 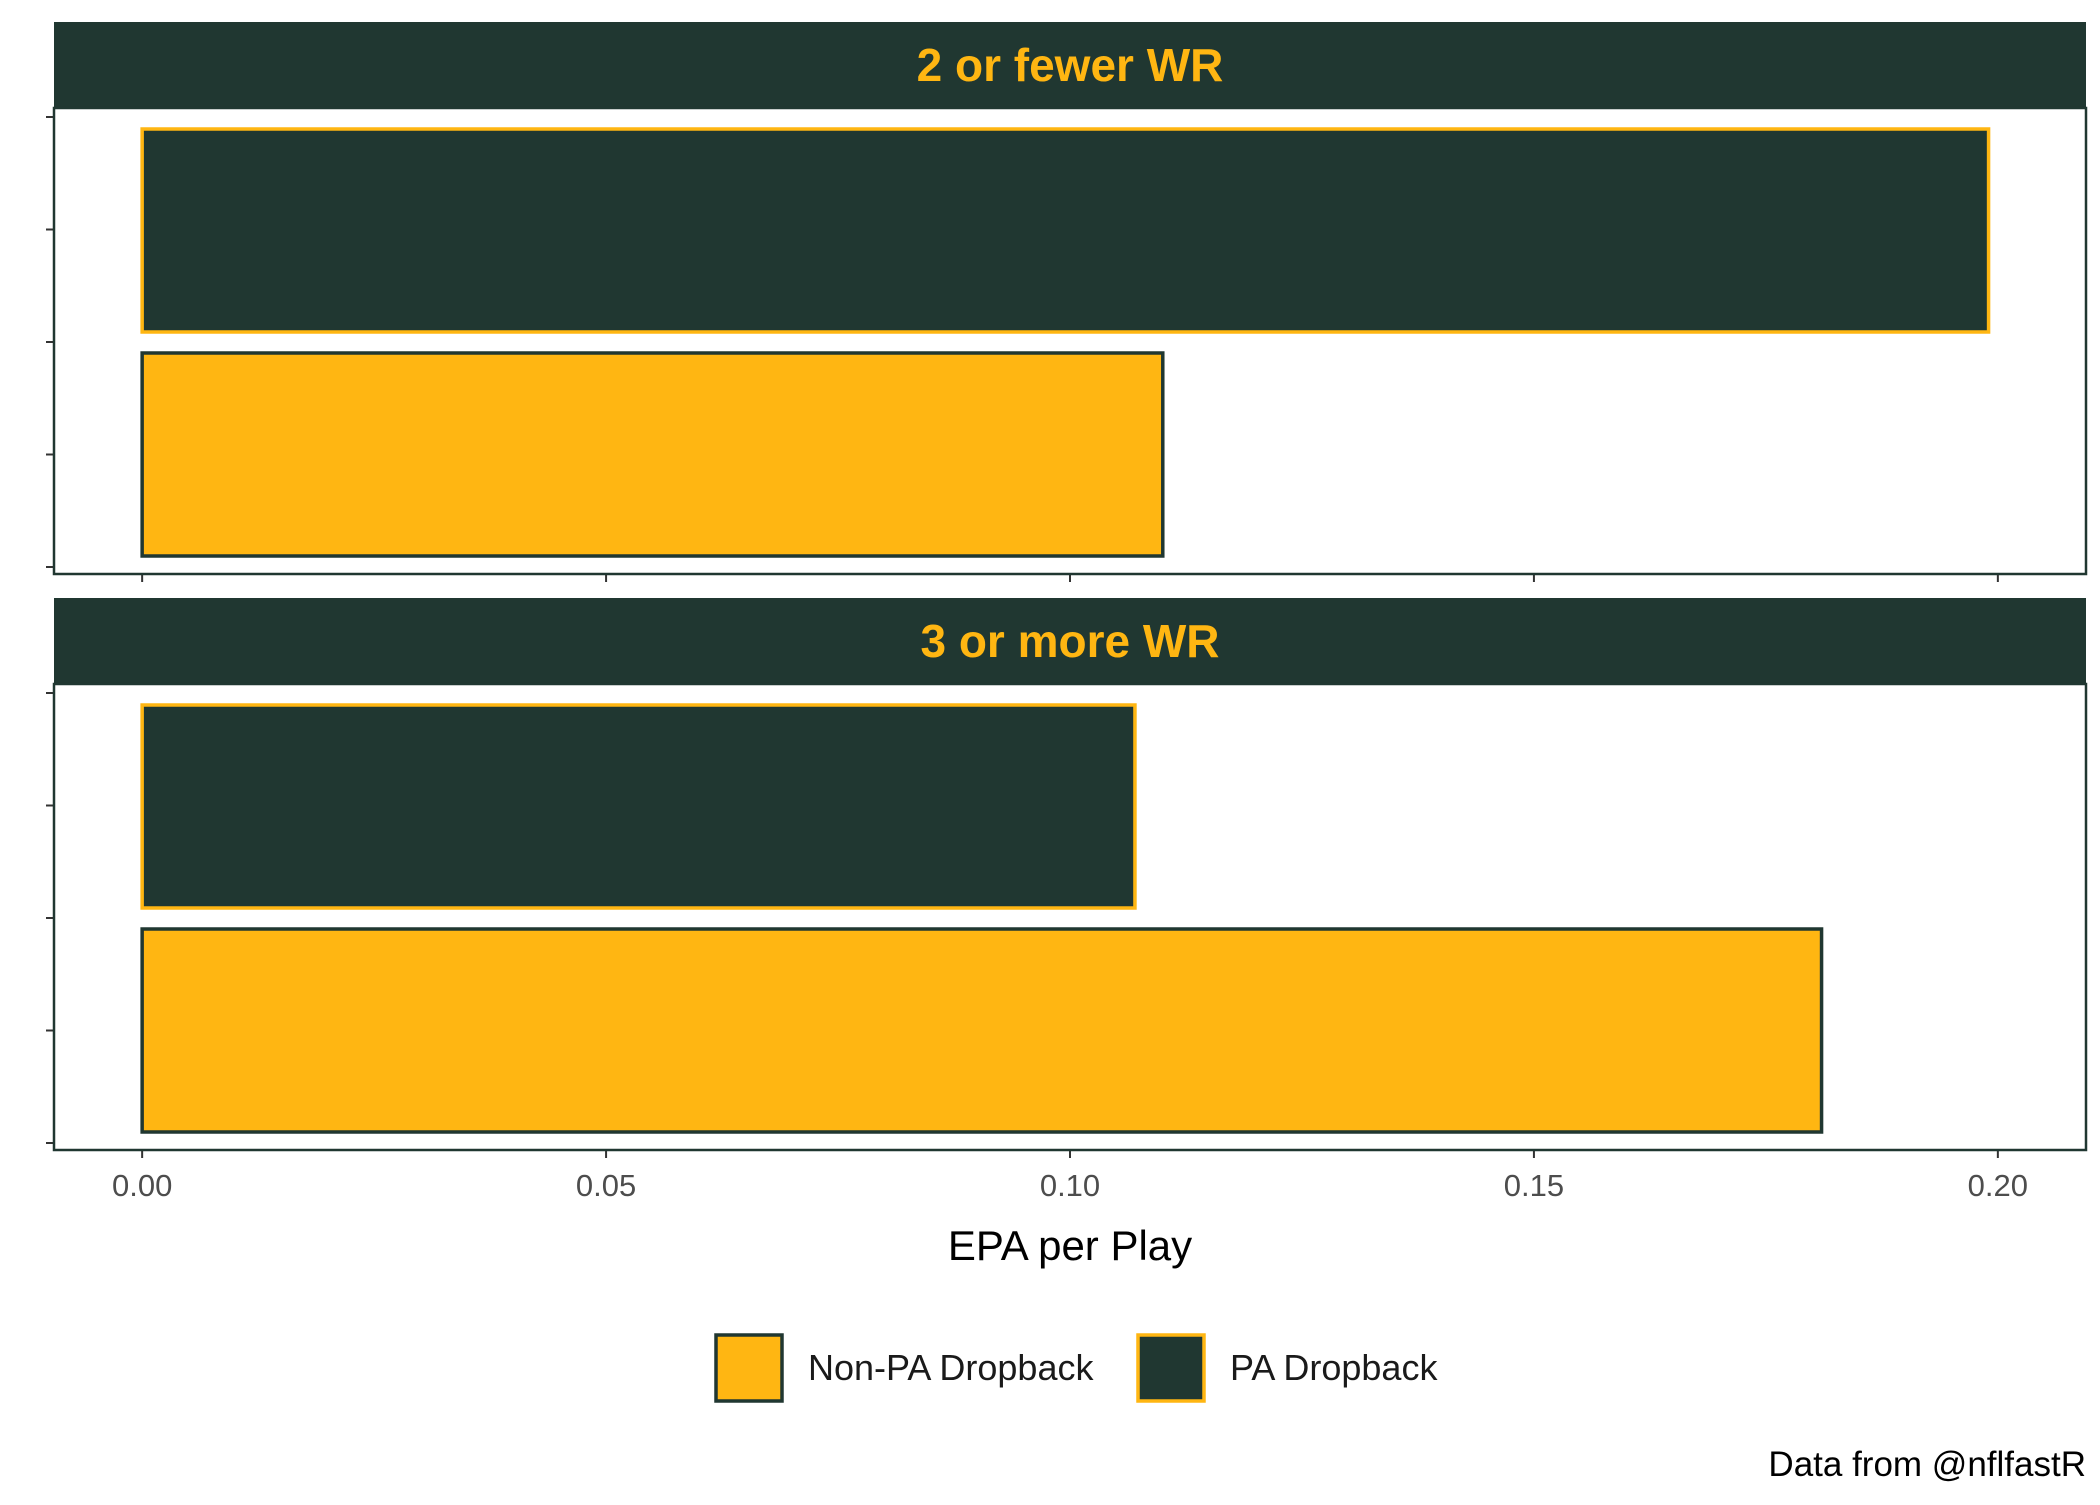 I want to click on legend-label-1: Non-PA Dropback, so click(x=951, y=1367).